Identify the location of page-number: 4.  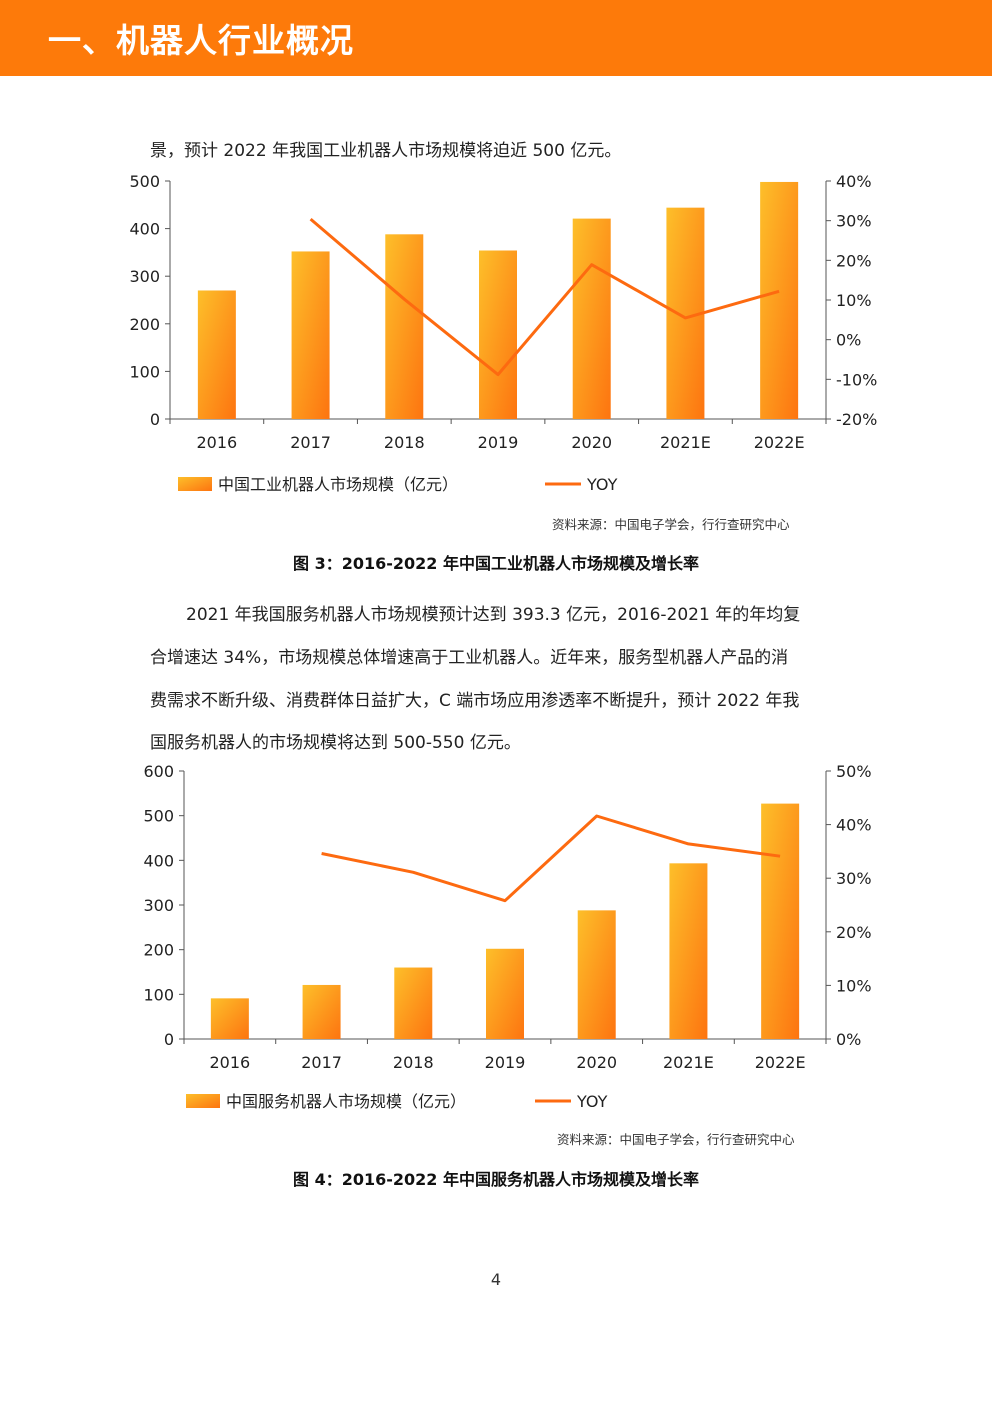
(496, 1279).